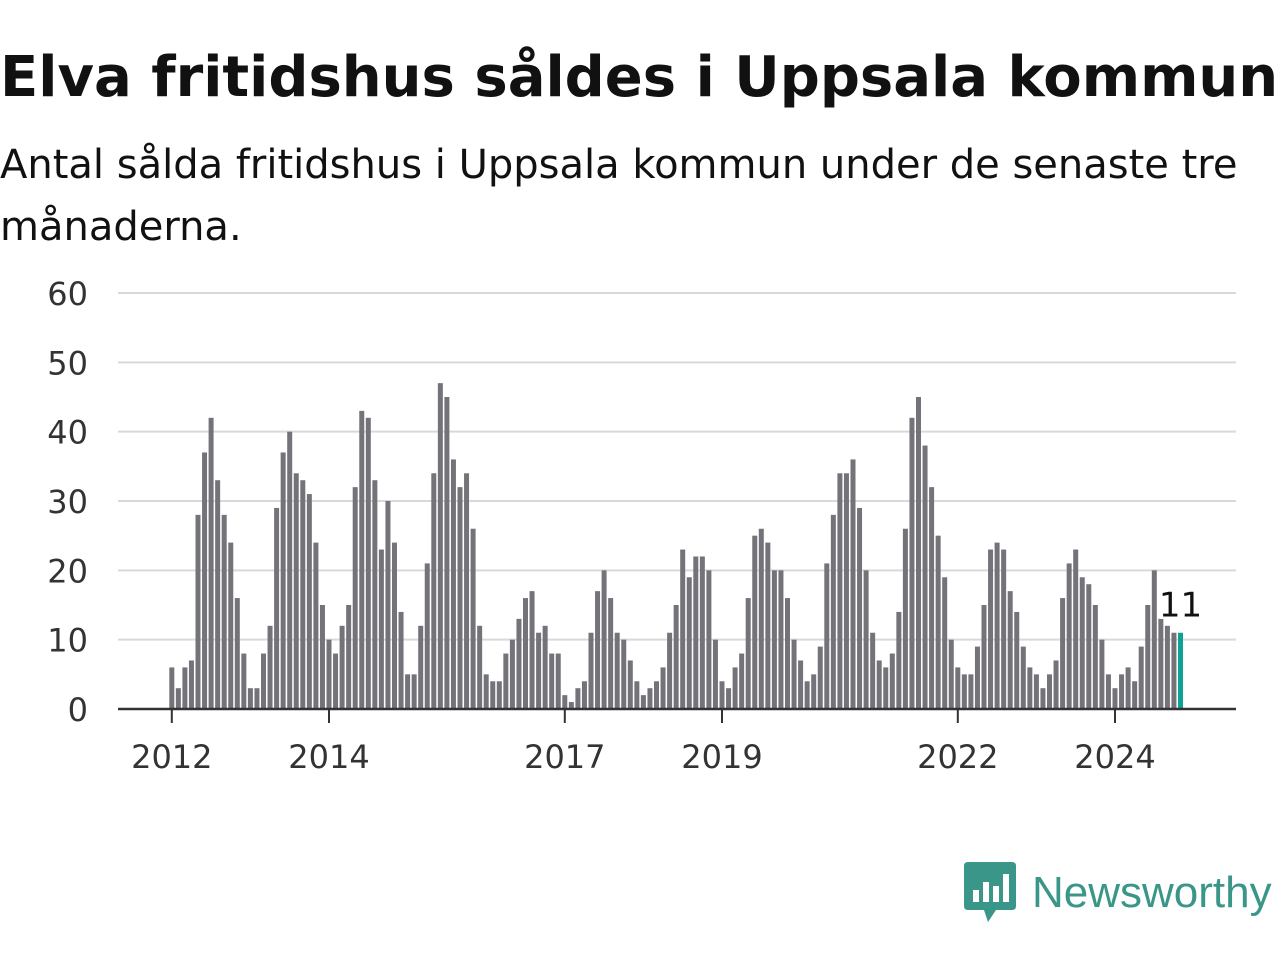  What do you see at coordinates (1118, 893) in the screenshot?
I see `newsworthy-logo: Newsworthy` at bounding box center [1118, 893].